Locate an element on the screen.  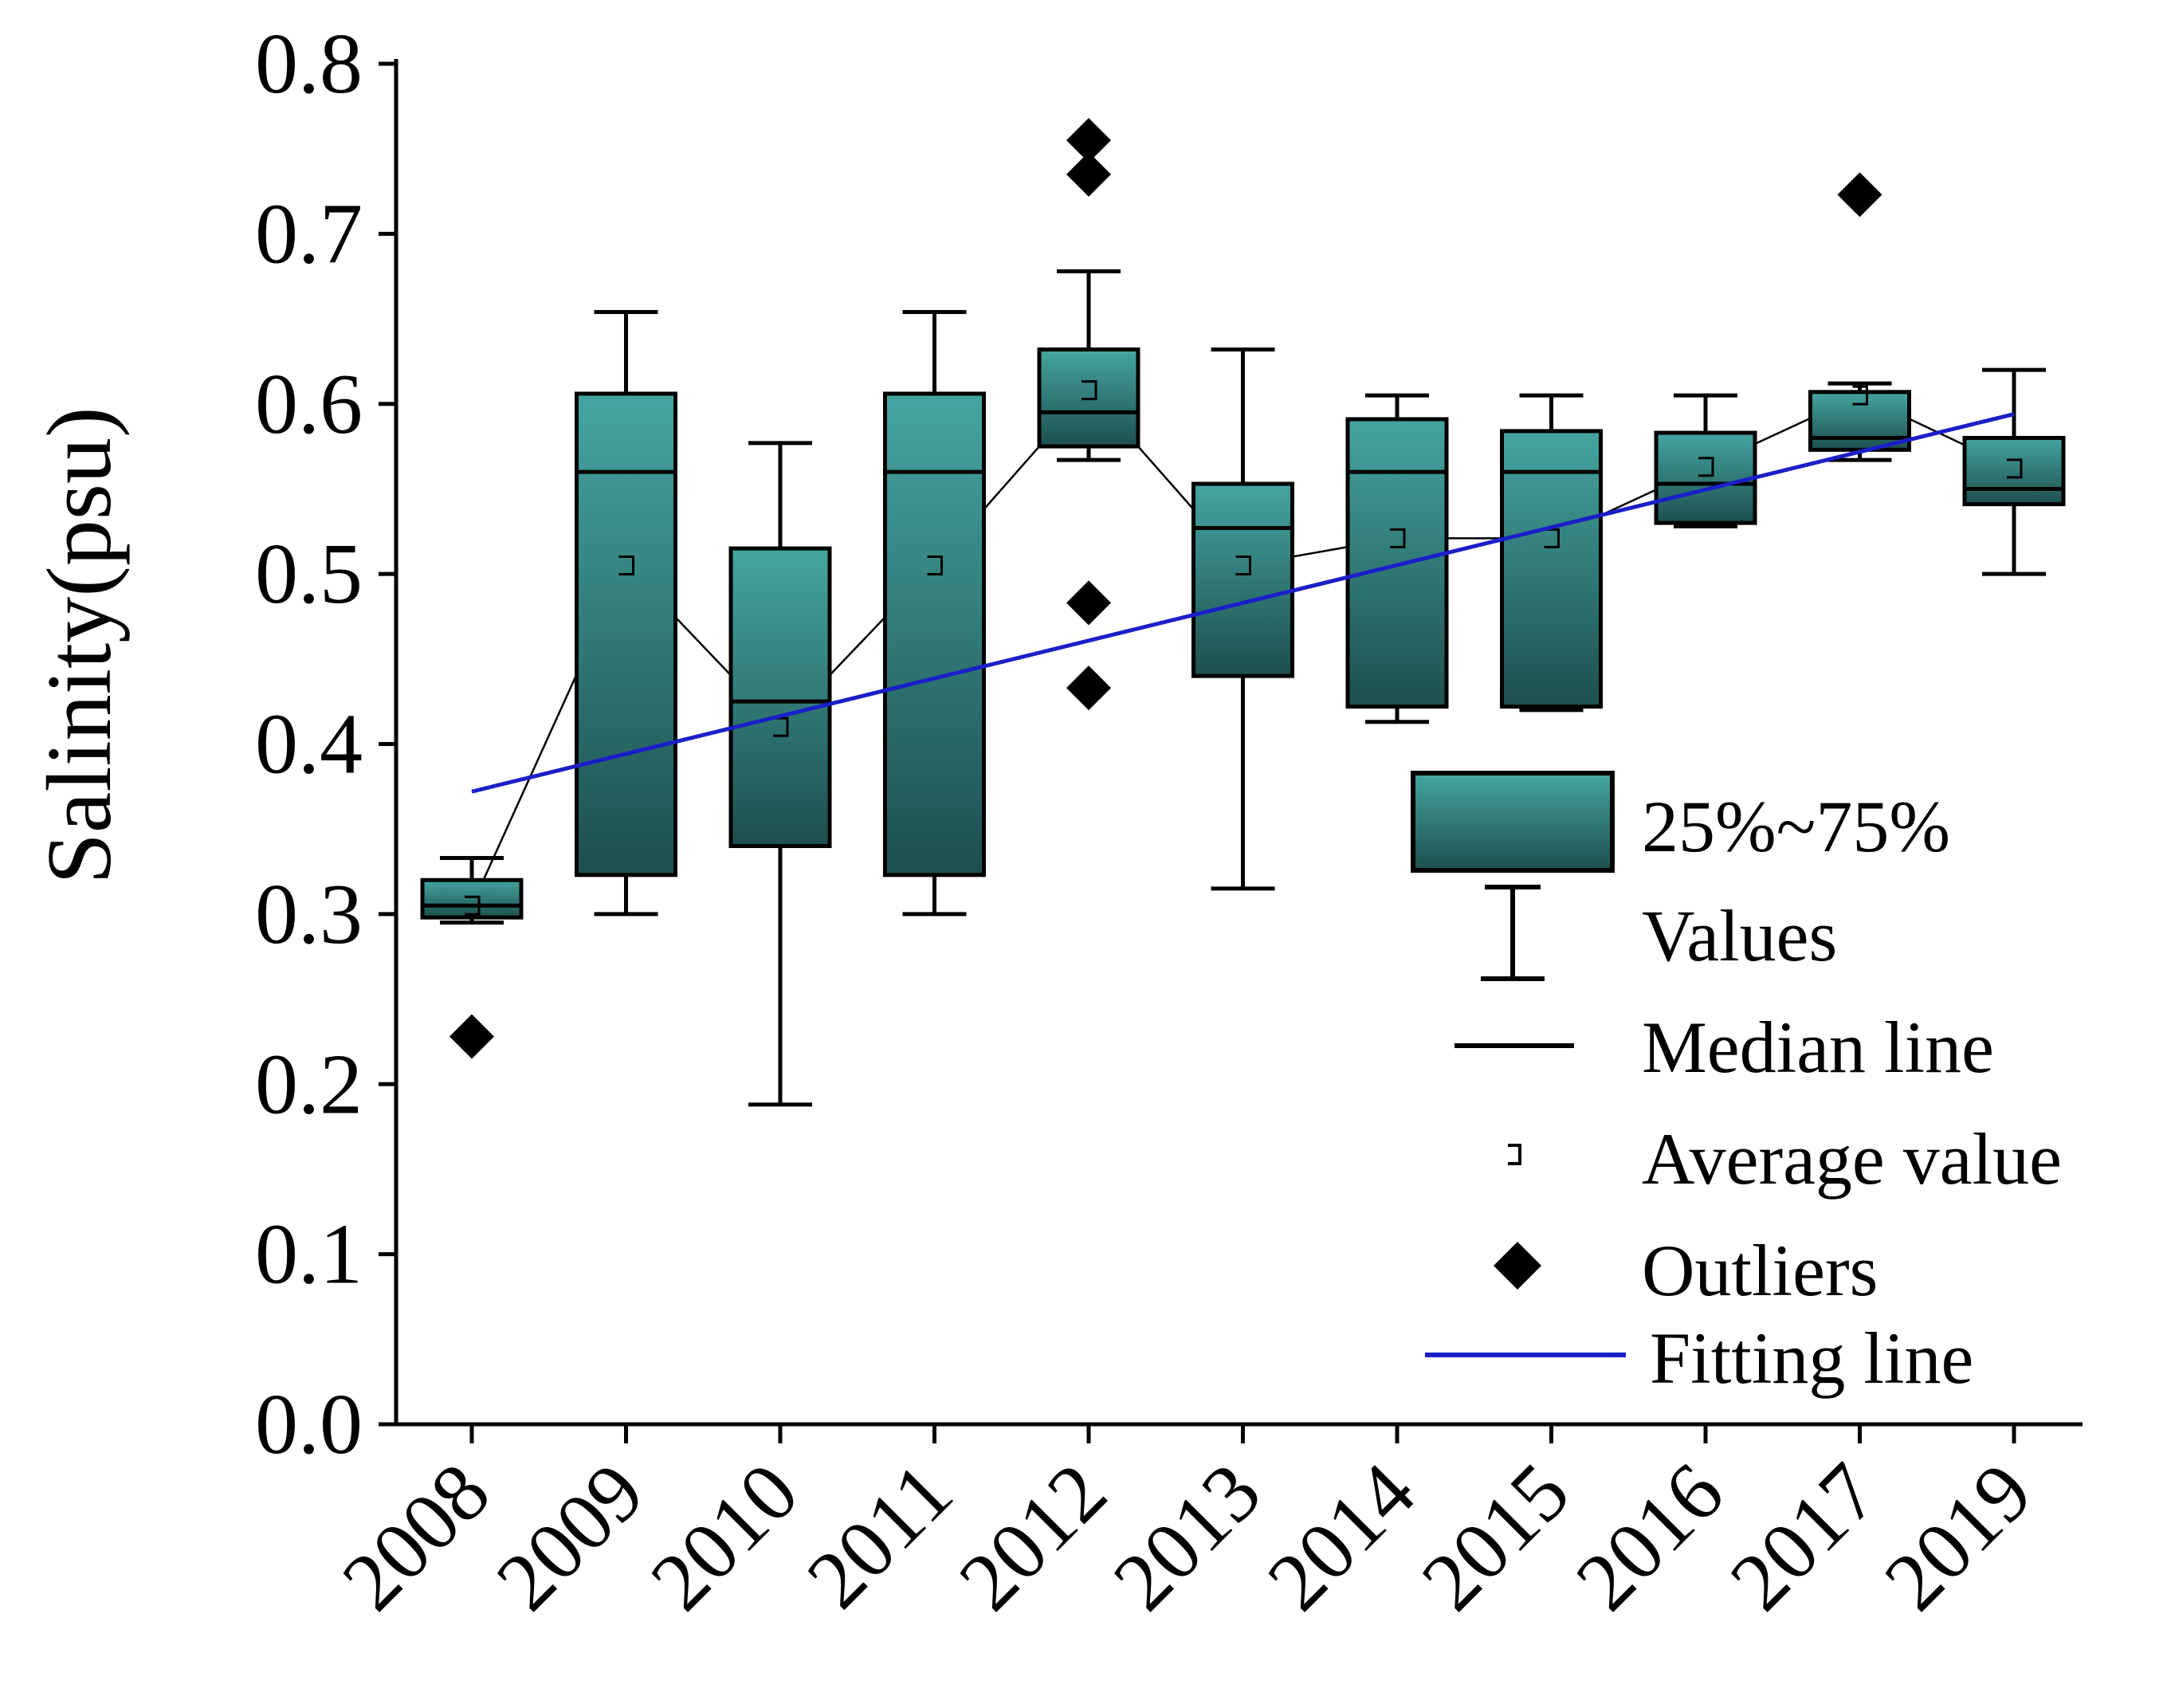
box-2015 is located at coordinates (1551, 553).